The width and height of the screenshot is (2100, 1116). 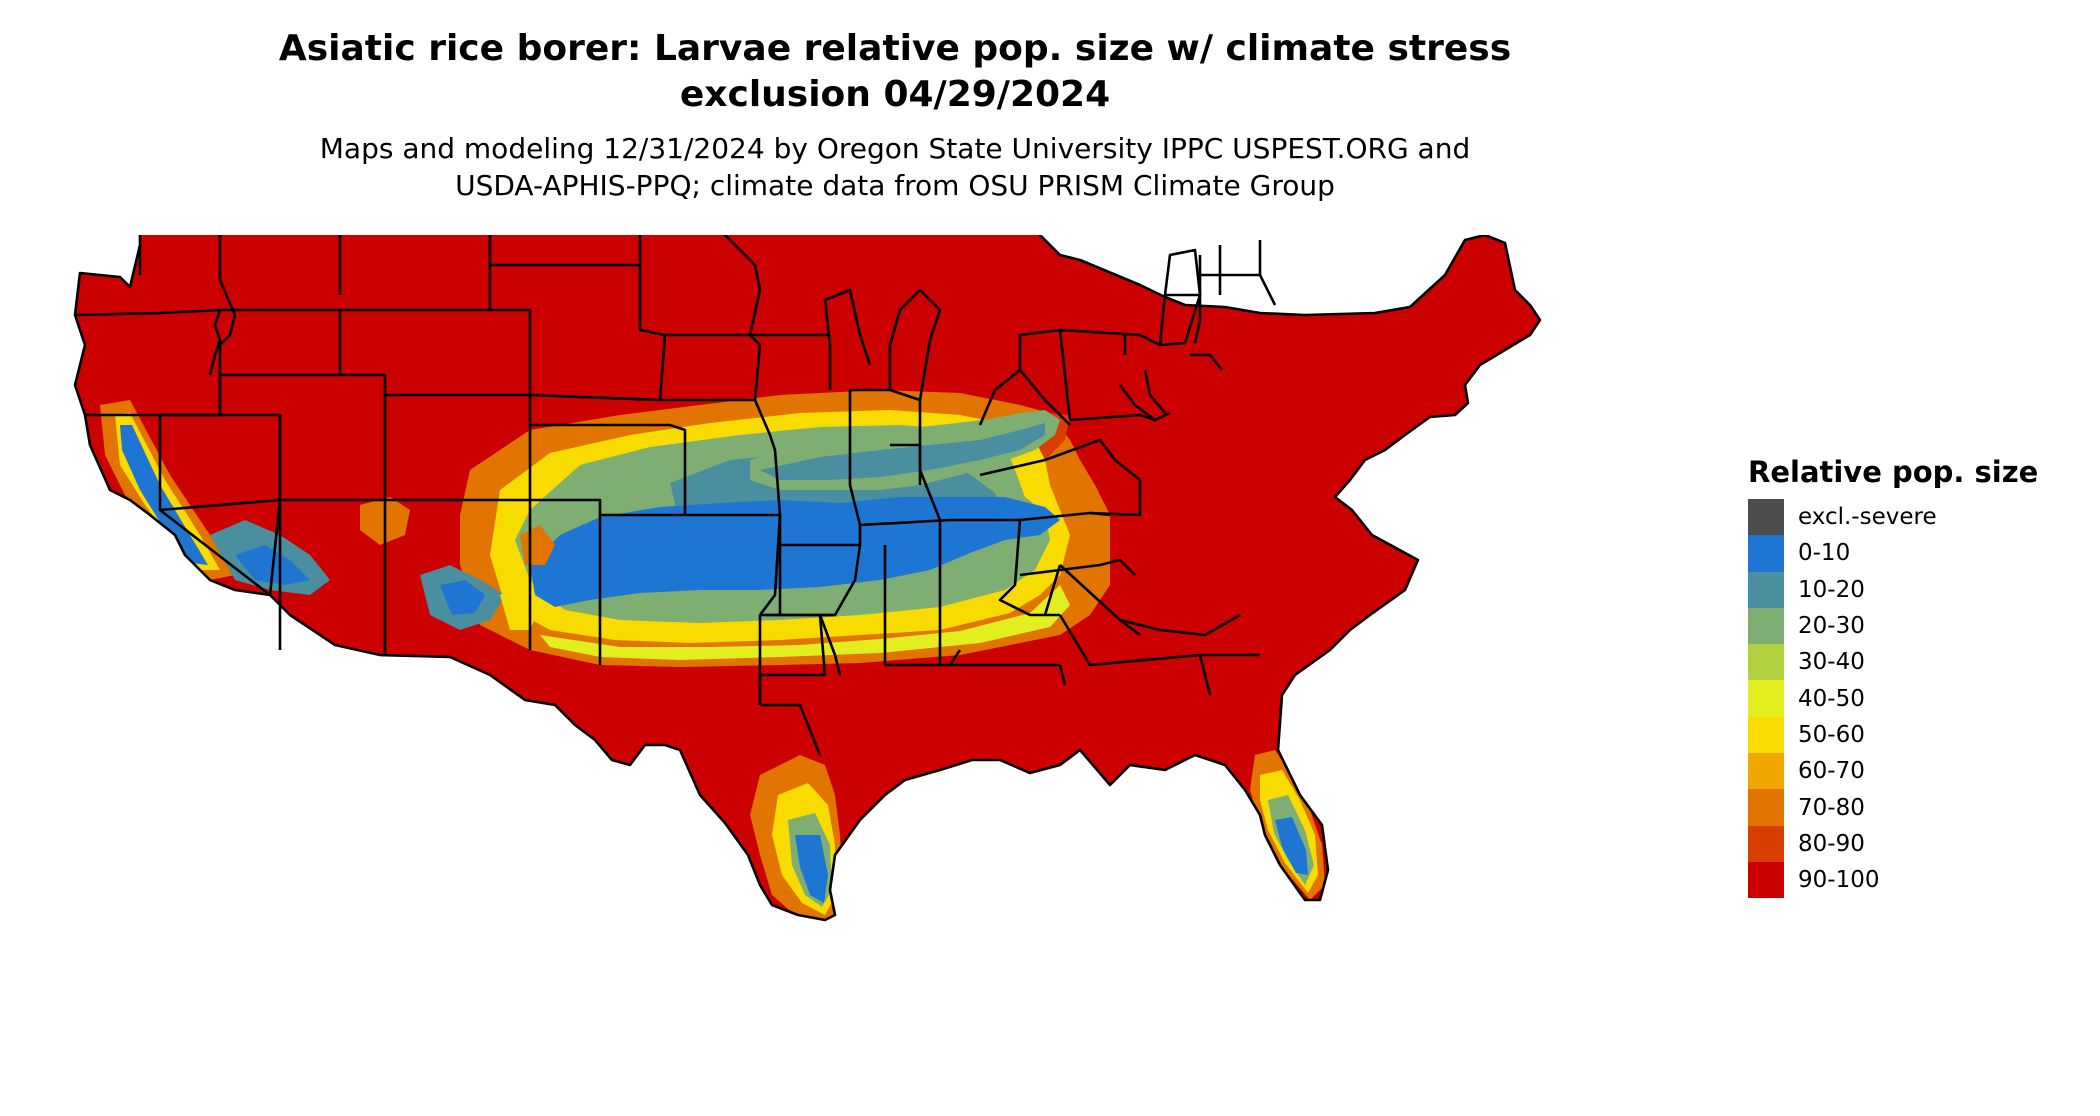 I want to click on legend-item: 30-40, so click(x=1893, y=662).